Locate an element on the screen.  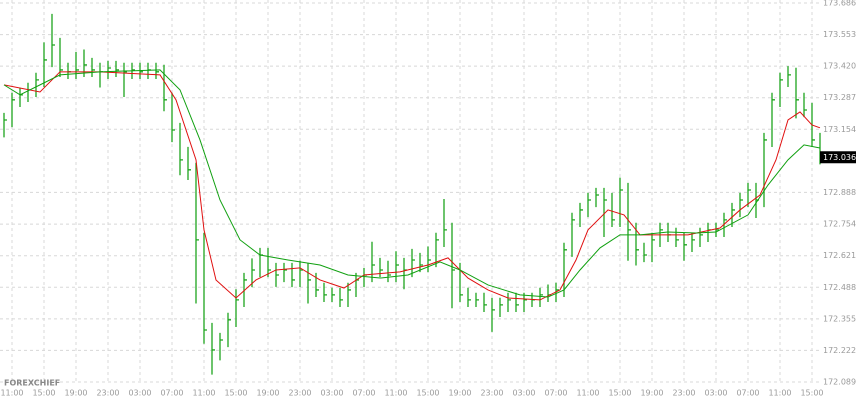
last-price-label: 173.036 is located at coordinates (839, 157).